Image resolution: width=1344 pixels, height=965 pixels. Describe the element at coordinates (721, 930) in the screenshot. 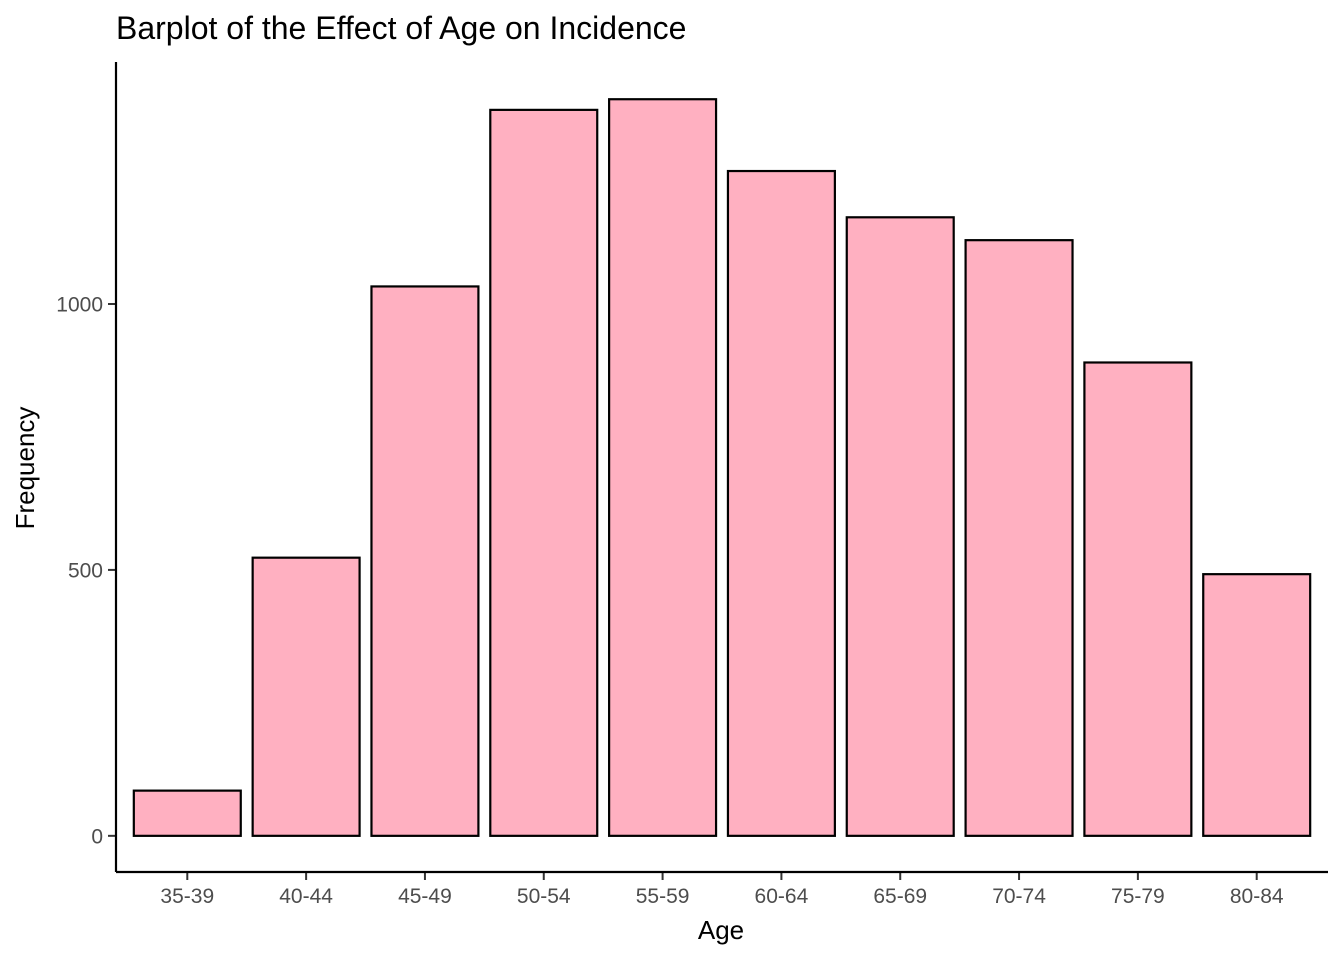

I see `x-axis-title: Age` at that location.